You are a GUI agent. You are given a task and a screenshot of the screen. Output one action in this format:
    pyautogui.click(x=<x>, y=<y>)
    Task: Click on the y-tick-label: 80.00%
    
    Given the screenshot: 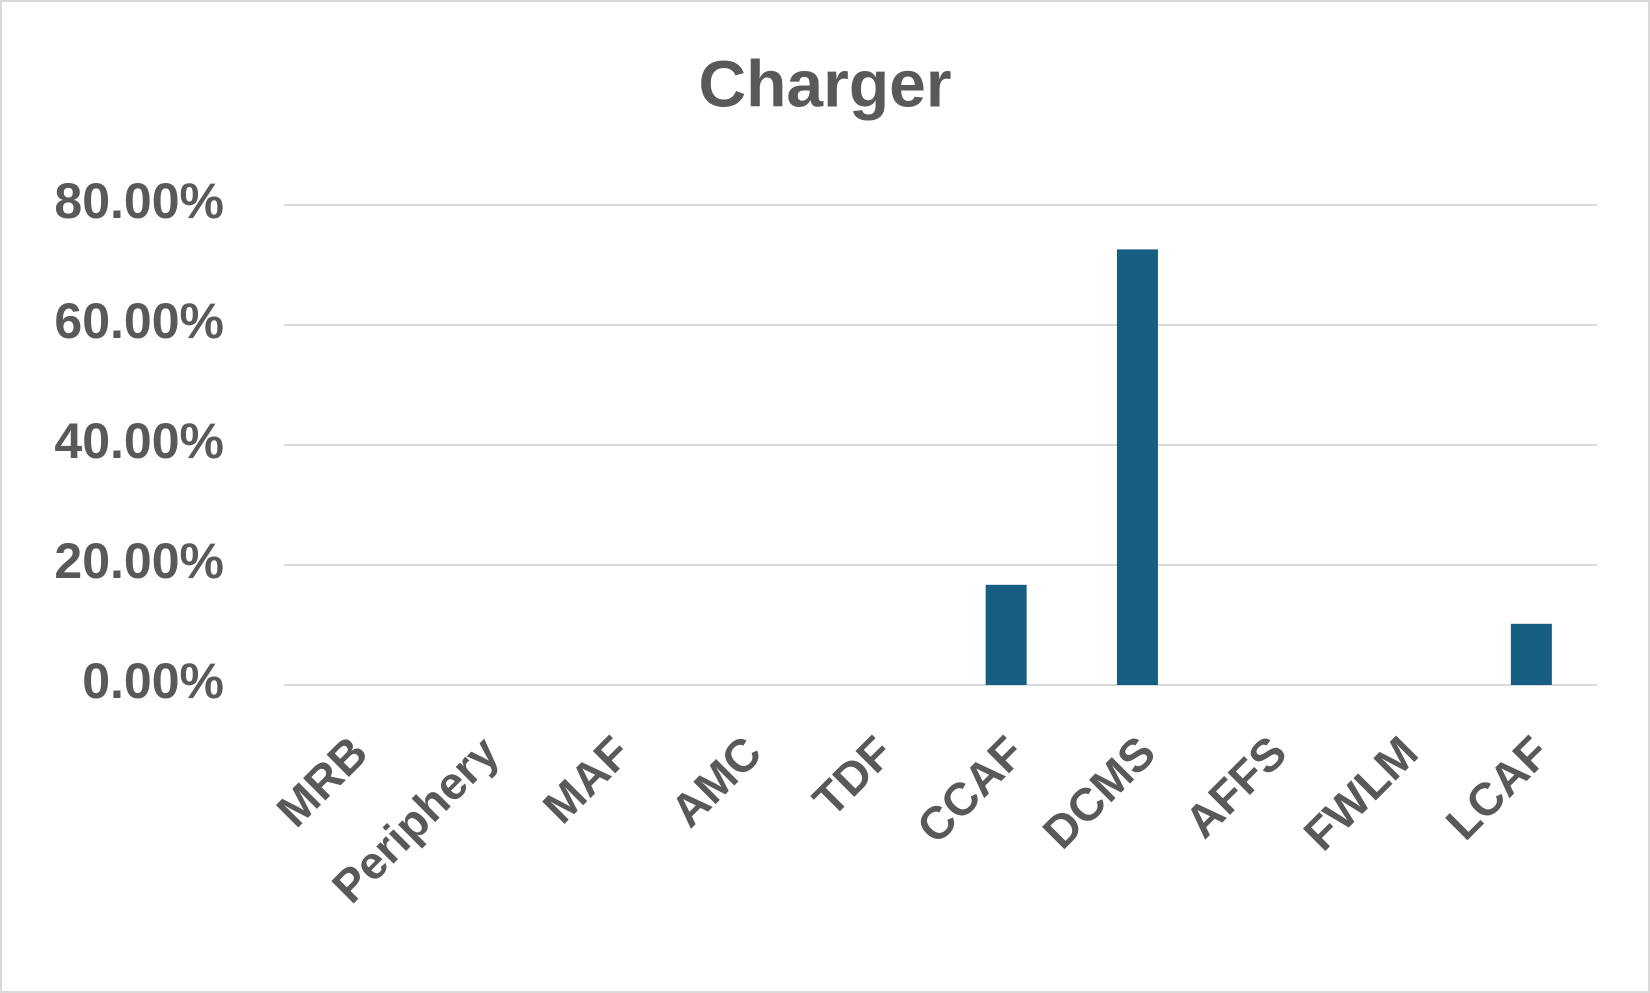 What is the action you would take?
    pyautogui.click(x=139, y=201)
    